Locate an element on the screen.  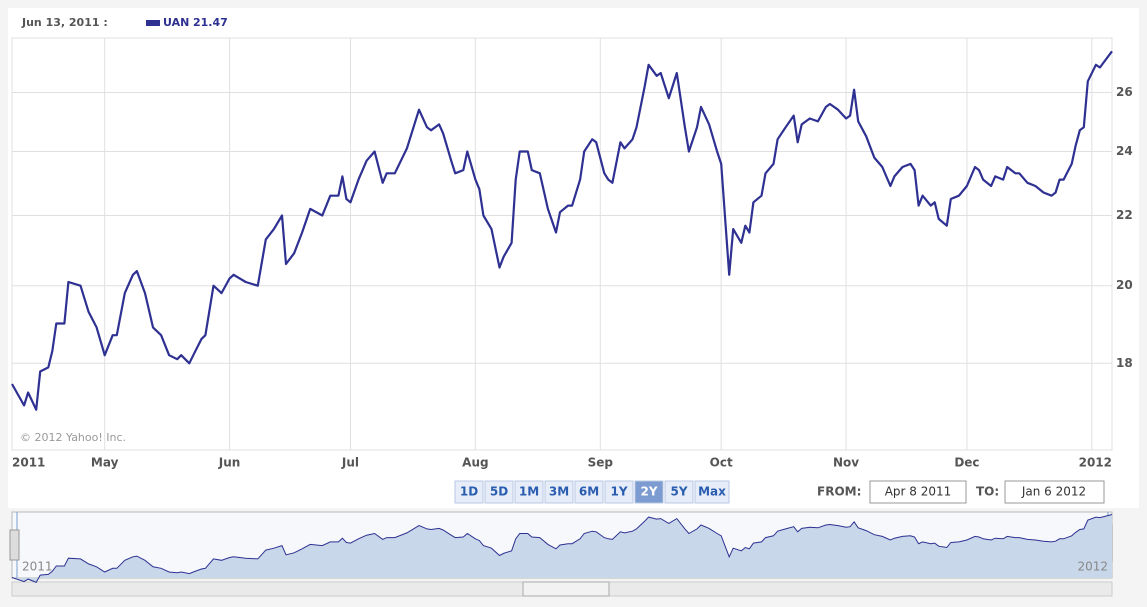
from-value: Apr 8 2011 is located at coordinates (918, 492).